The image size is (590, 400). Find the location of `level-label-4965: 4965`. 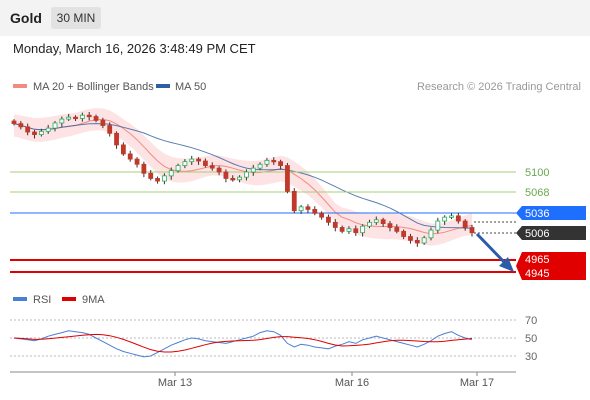

level-label-4965: 4965 is located at coordinates (537, 260).